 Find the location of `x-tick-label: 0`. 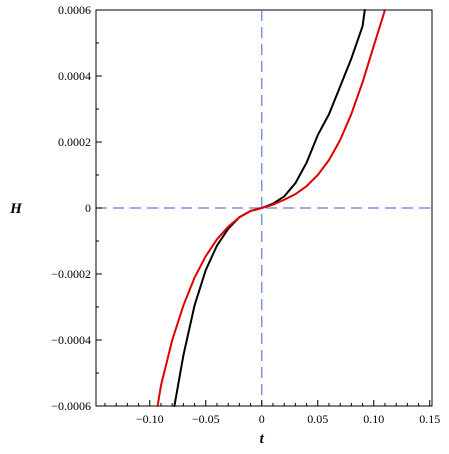

x-tick-label: 0 is located at coordinates (262, 419).